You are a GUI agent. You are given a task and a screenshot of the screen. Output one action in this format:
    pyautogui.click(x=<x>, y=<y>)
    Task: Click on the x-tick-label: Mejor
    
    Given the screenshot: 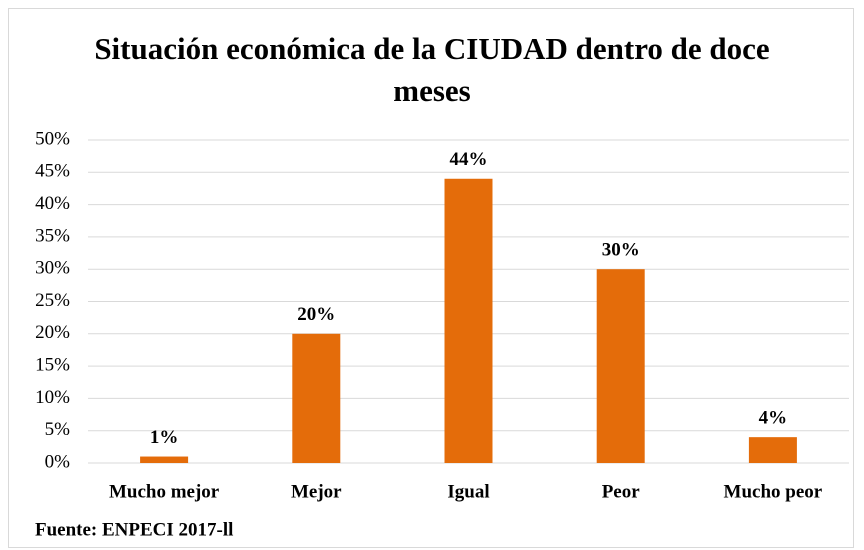 What is the action you would take?
    pyautogui.click(x=316, y=491)
    